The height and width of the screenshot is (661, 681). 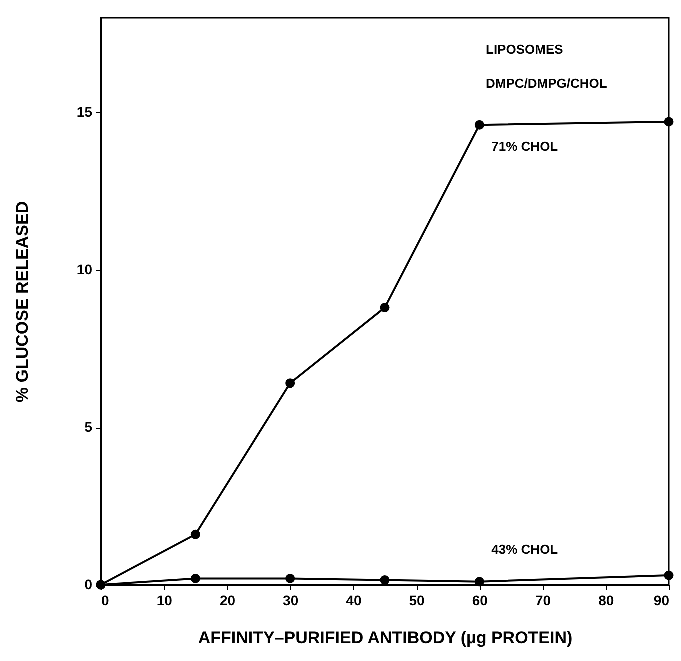 What do you see at coordinates (291, 600) in the screenshot?
I see `x-tick-label: 30` at bounding box center [291, 600].